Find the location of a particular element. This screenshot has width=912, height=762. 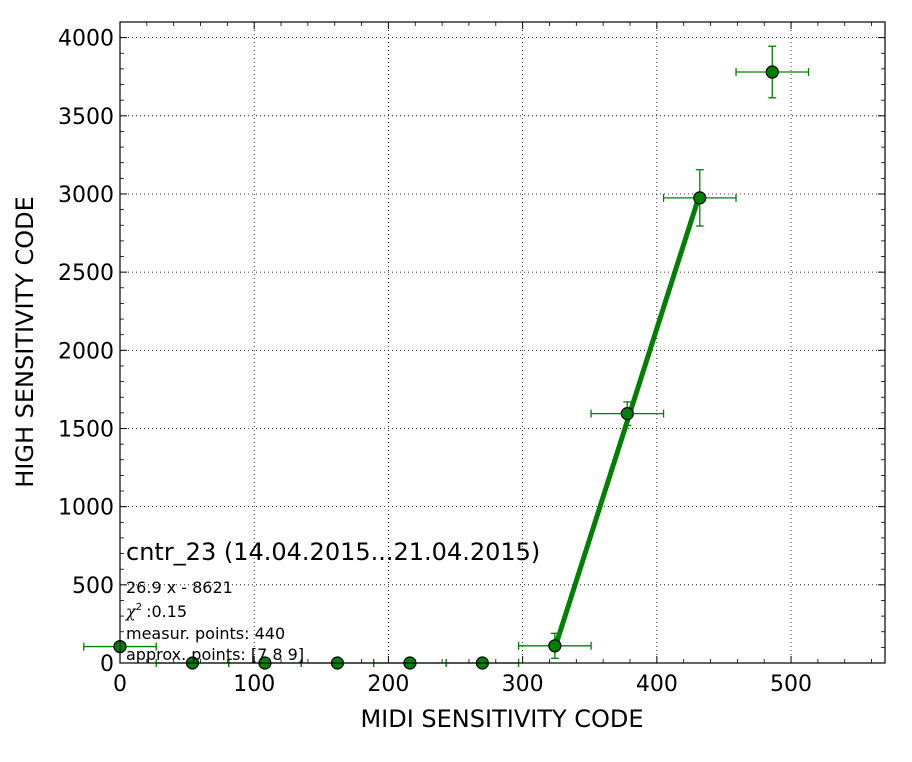

y-tick-label: 4000 is located at coordinates (86, 39).